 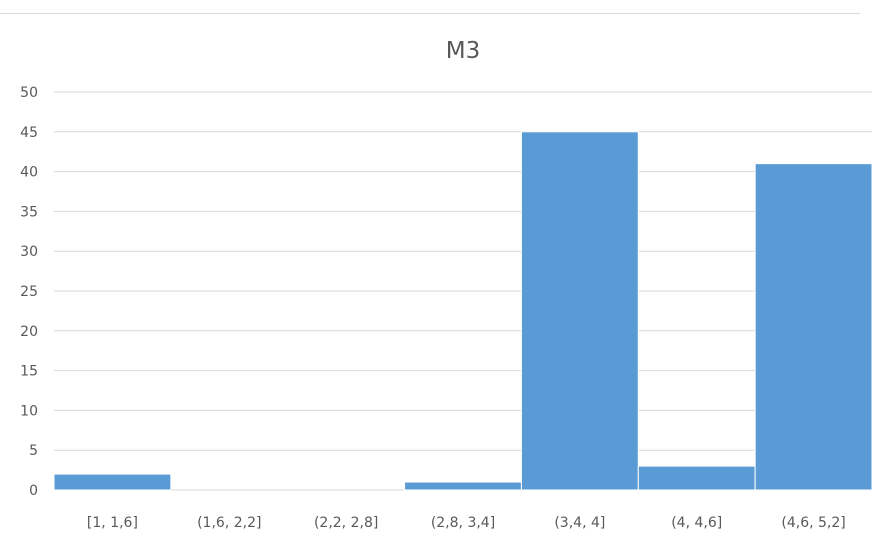 I want to click on y-tick-label: 0, so click(x=33, y=491).